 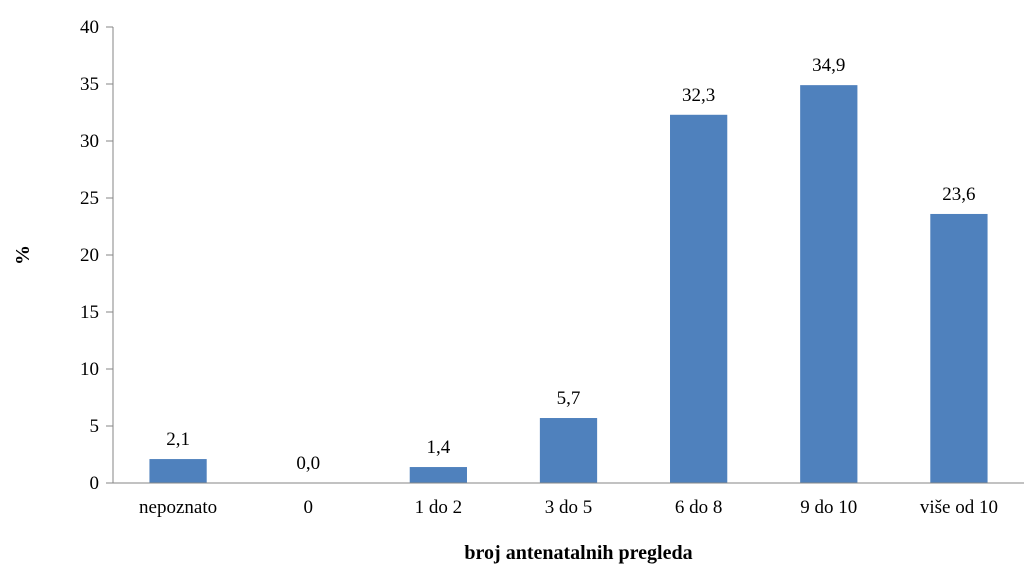 I want to click on data-label: 5,7, so click(x=569, y=398).